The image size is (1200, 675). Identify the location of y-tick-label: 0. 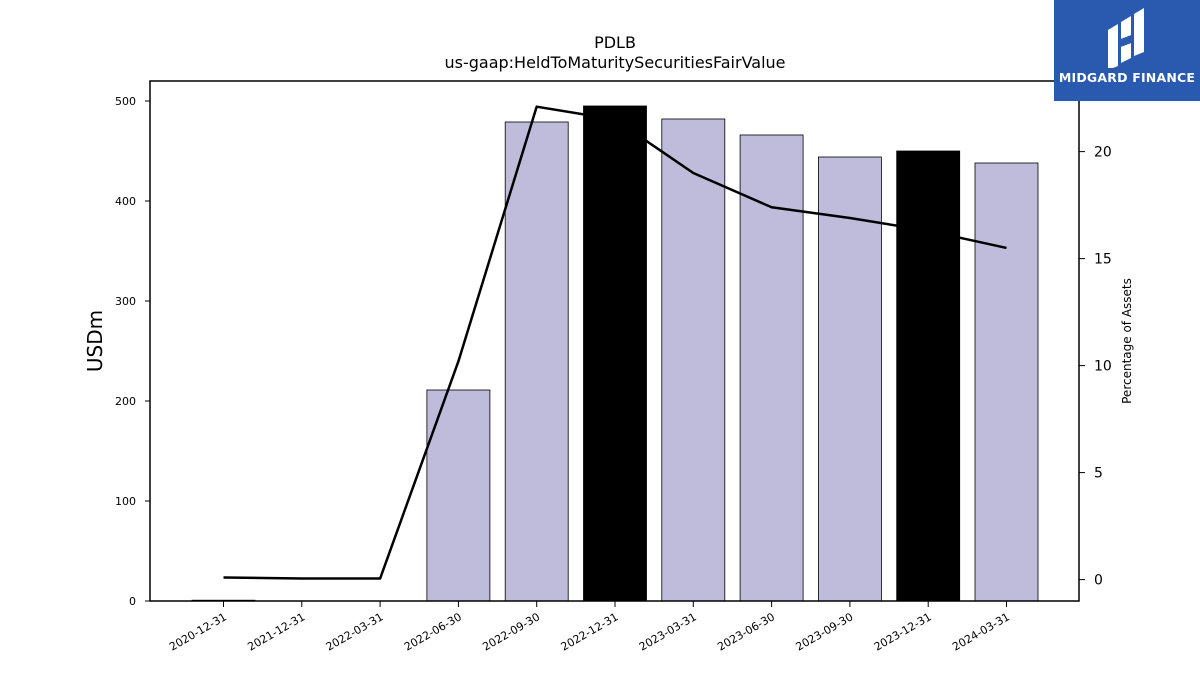
(132, 601).